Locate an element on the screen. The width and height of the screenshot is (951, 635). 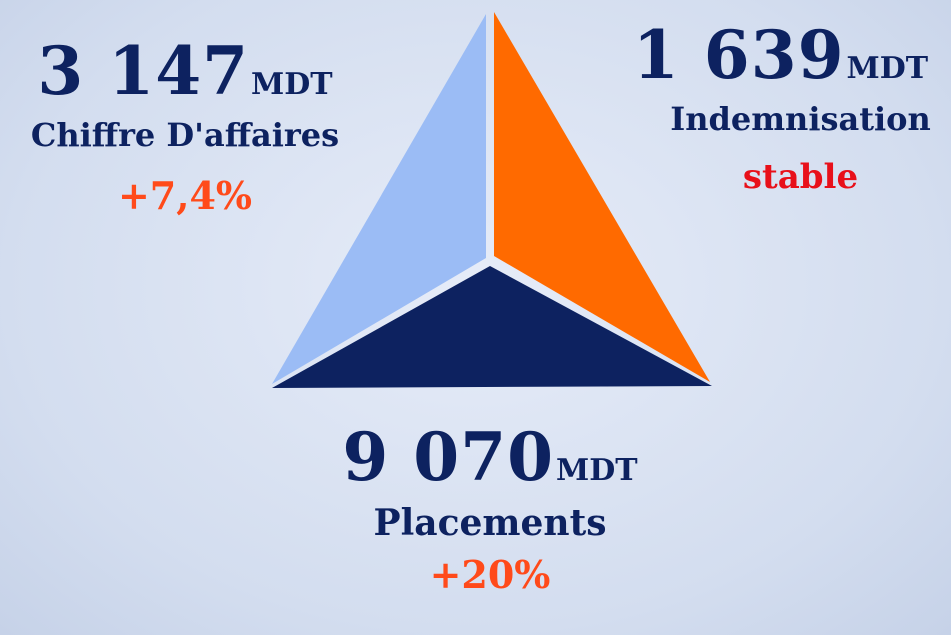
stat-value: 3 147MDT is located at coordinates (185, 71).